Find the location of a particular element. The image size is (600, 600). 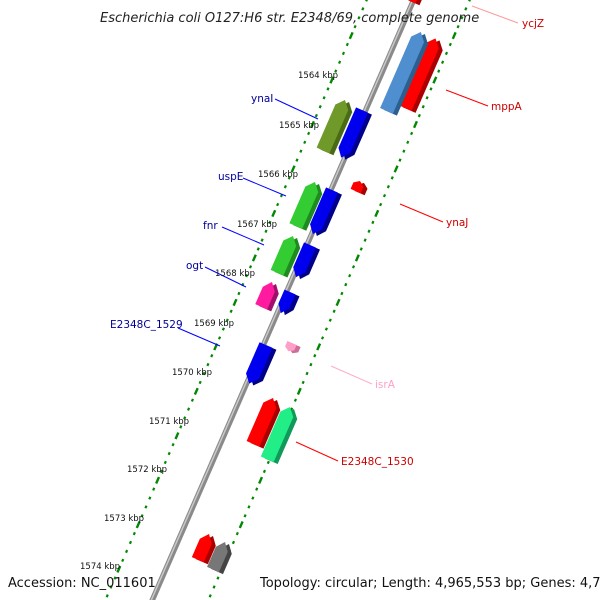

E2348C_1530-mint is located at coordinates (277, 435).